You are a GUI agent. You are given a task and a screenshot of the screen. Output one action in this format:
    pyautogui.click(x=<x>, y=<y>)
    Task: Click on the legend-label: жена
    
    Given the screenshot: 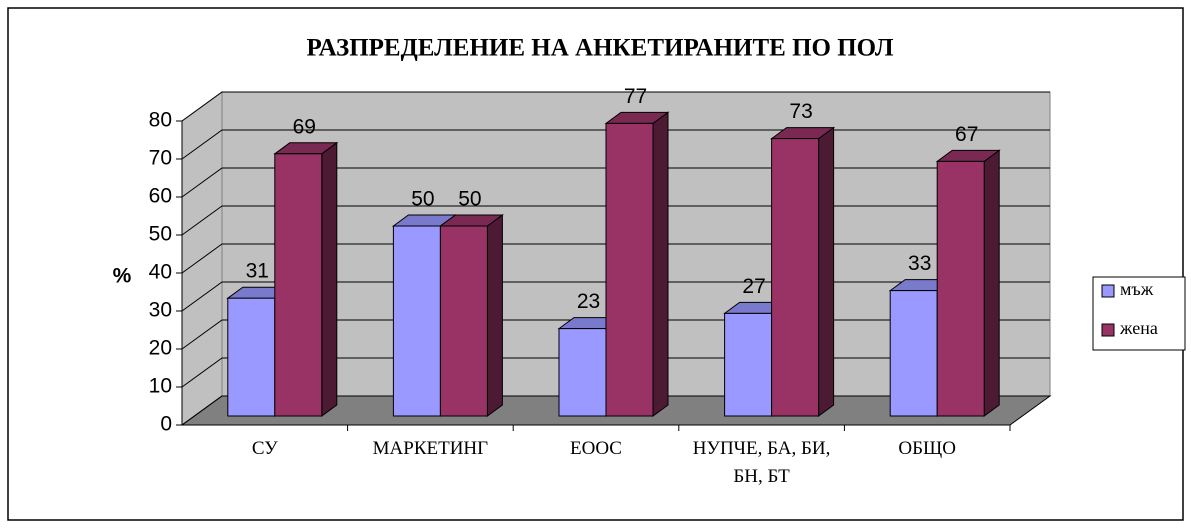 What is the action you would take?
    pyautogui.click(x=1138, y=328)
    